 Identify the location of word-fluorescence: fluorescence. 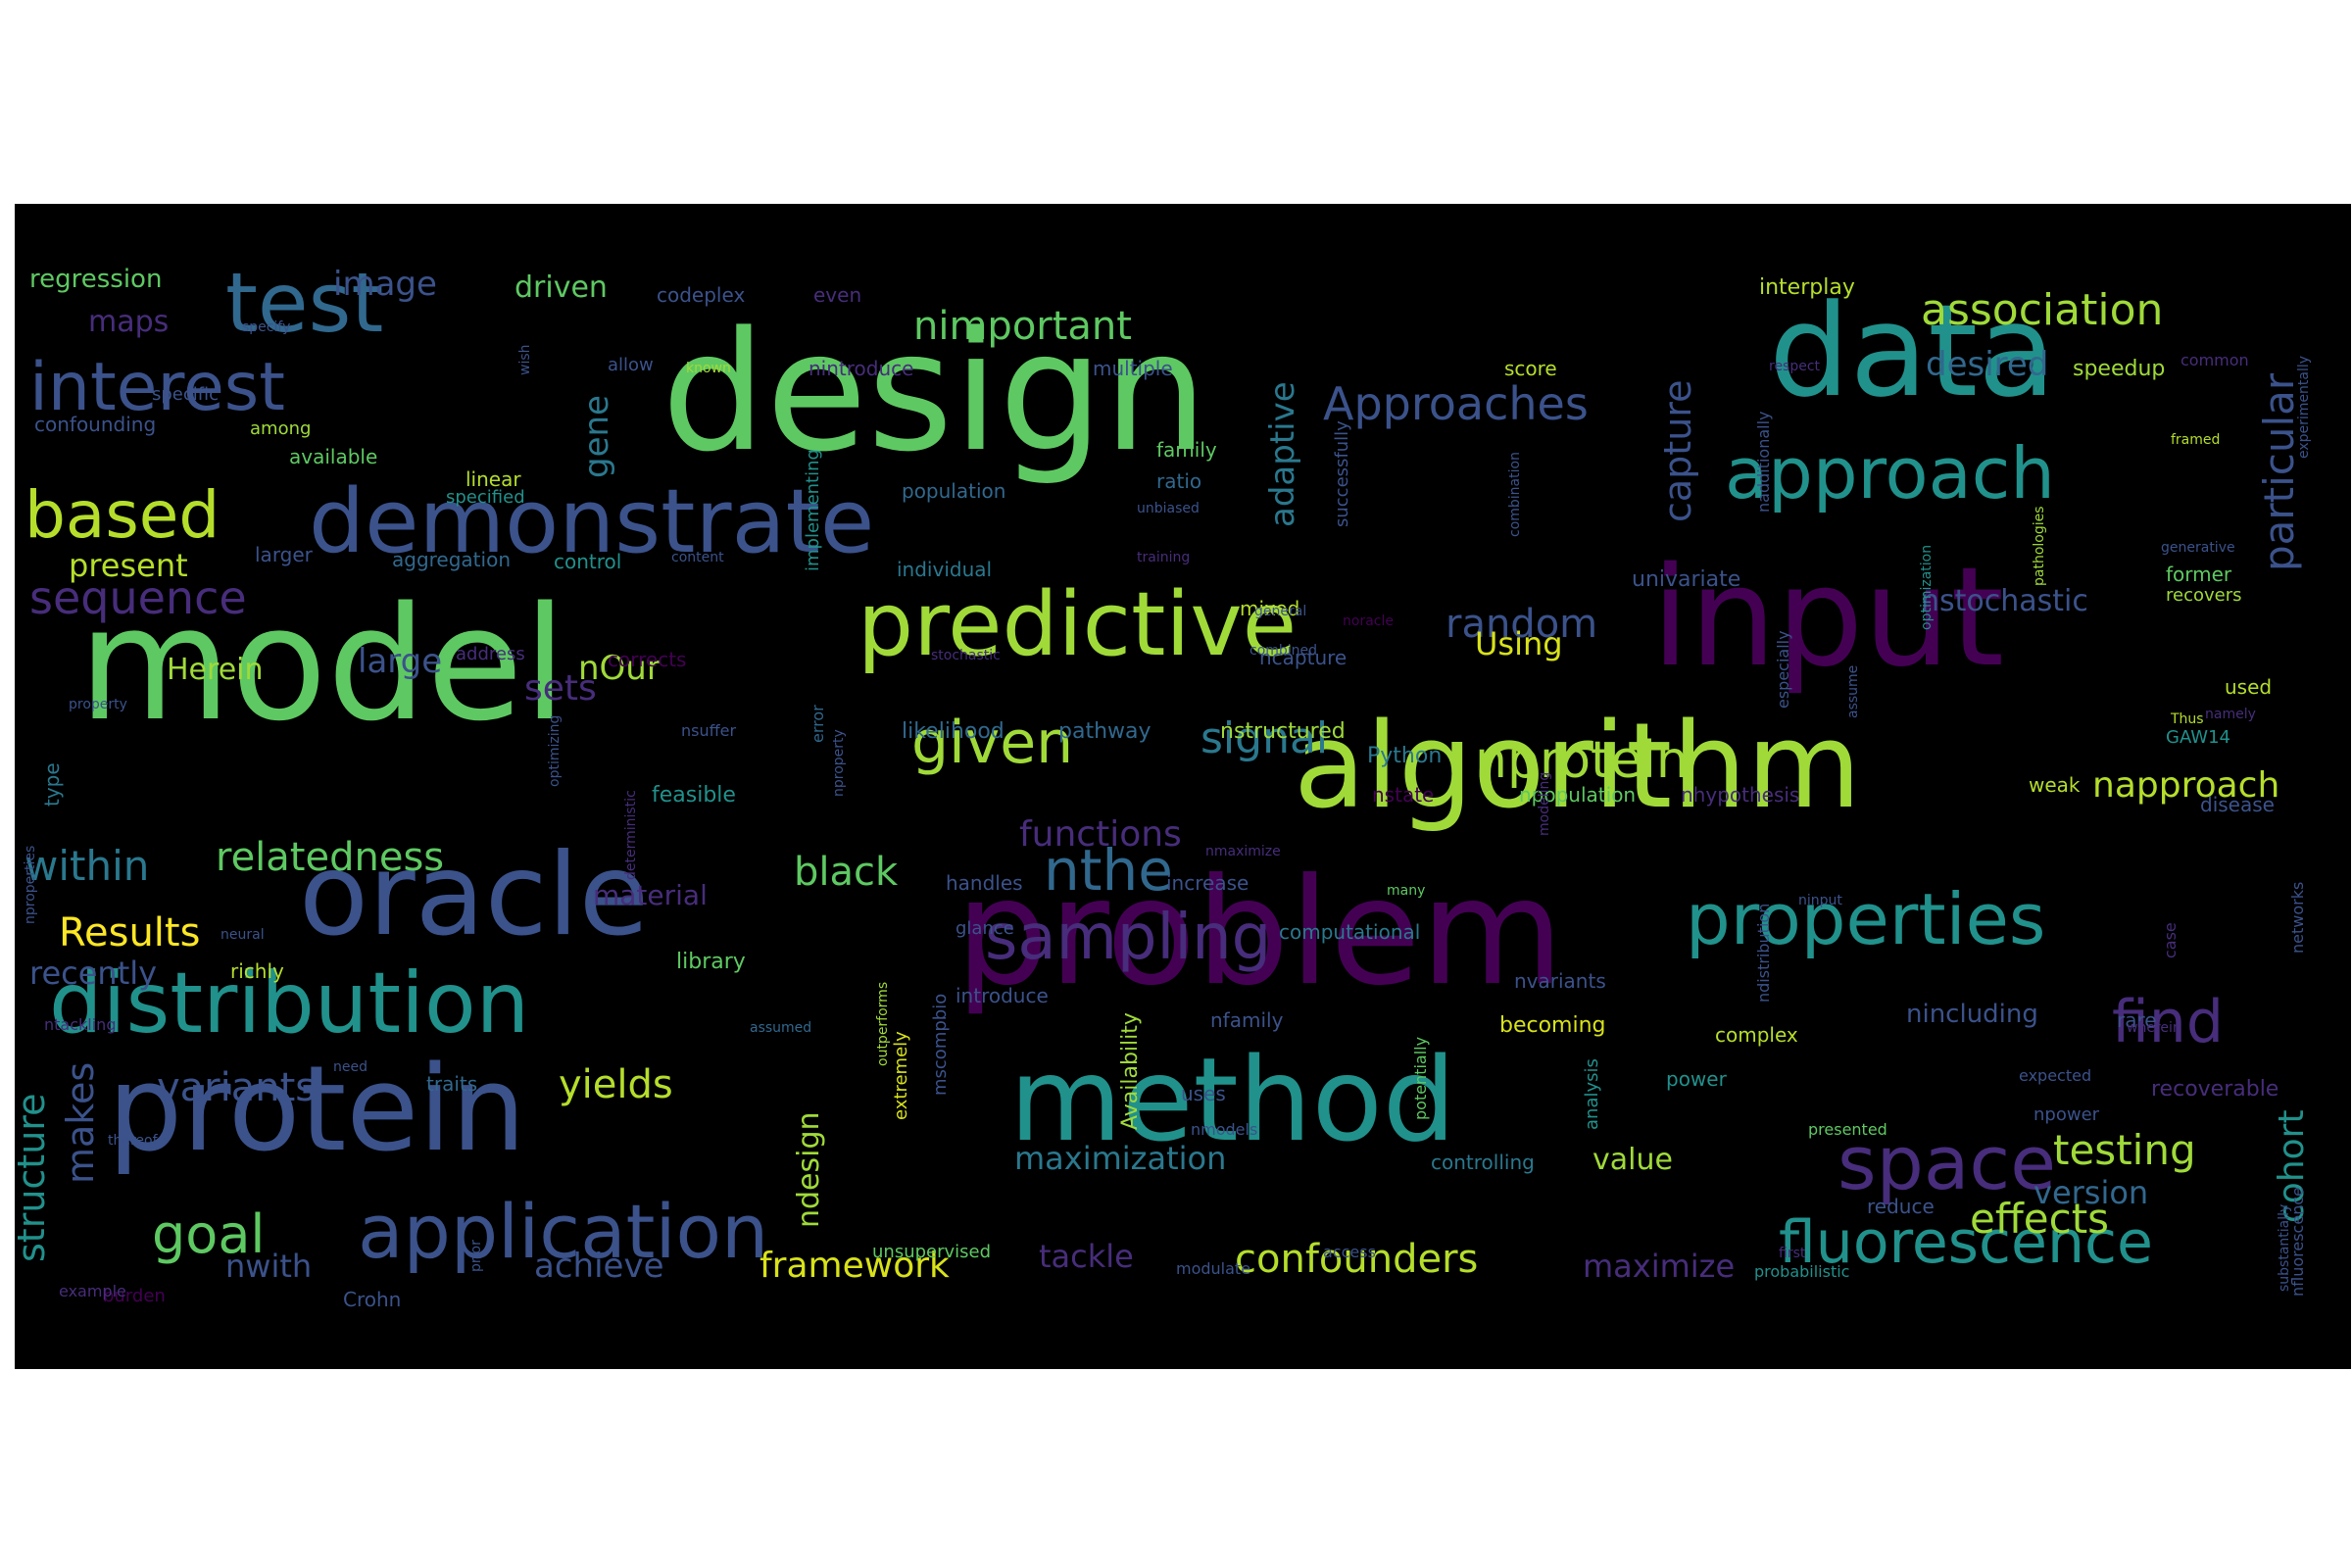
(1966, 1242).